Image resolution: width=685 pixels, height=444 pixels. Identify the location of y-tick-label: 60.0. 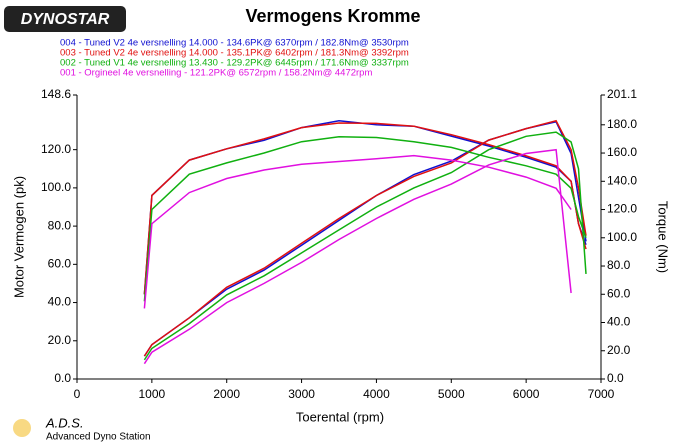
(60, 264).